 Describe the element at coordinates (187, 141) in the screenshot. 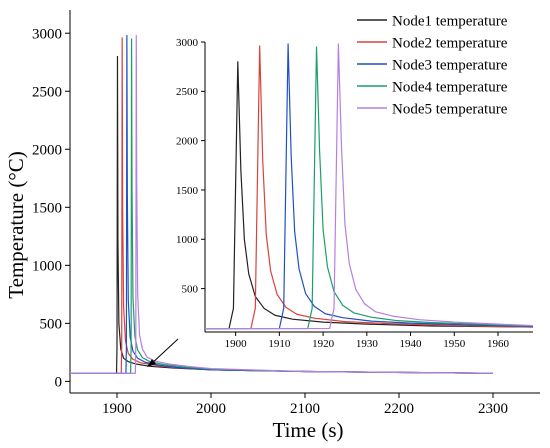

I see `inset-y-tick-label: 2000` at that location.